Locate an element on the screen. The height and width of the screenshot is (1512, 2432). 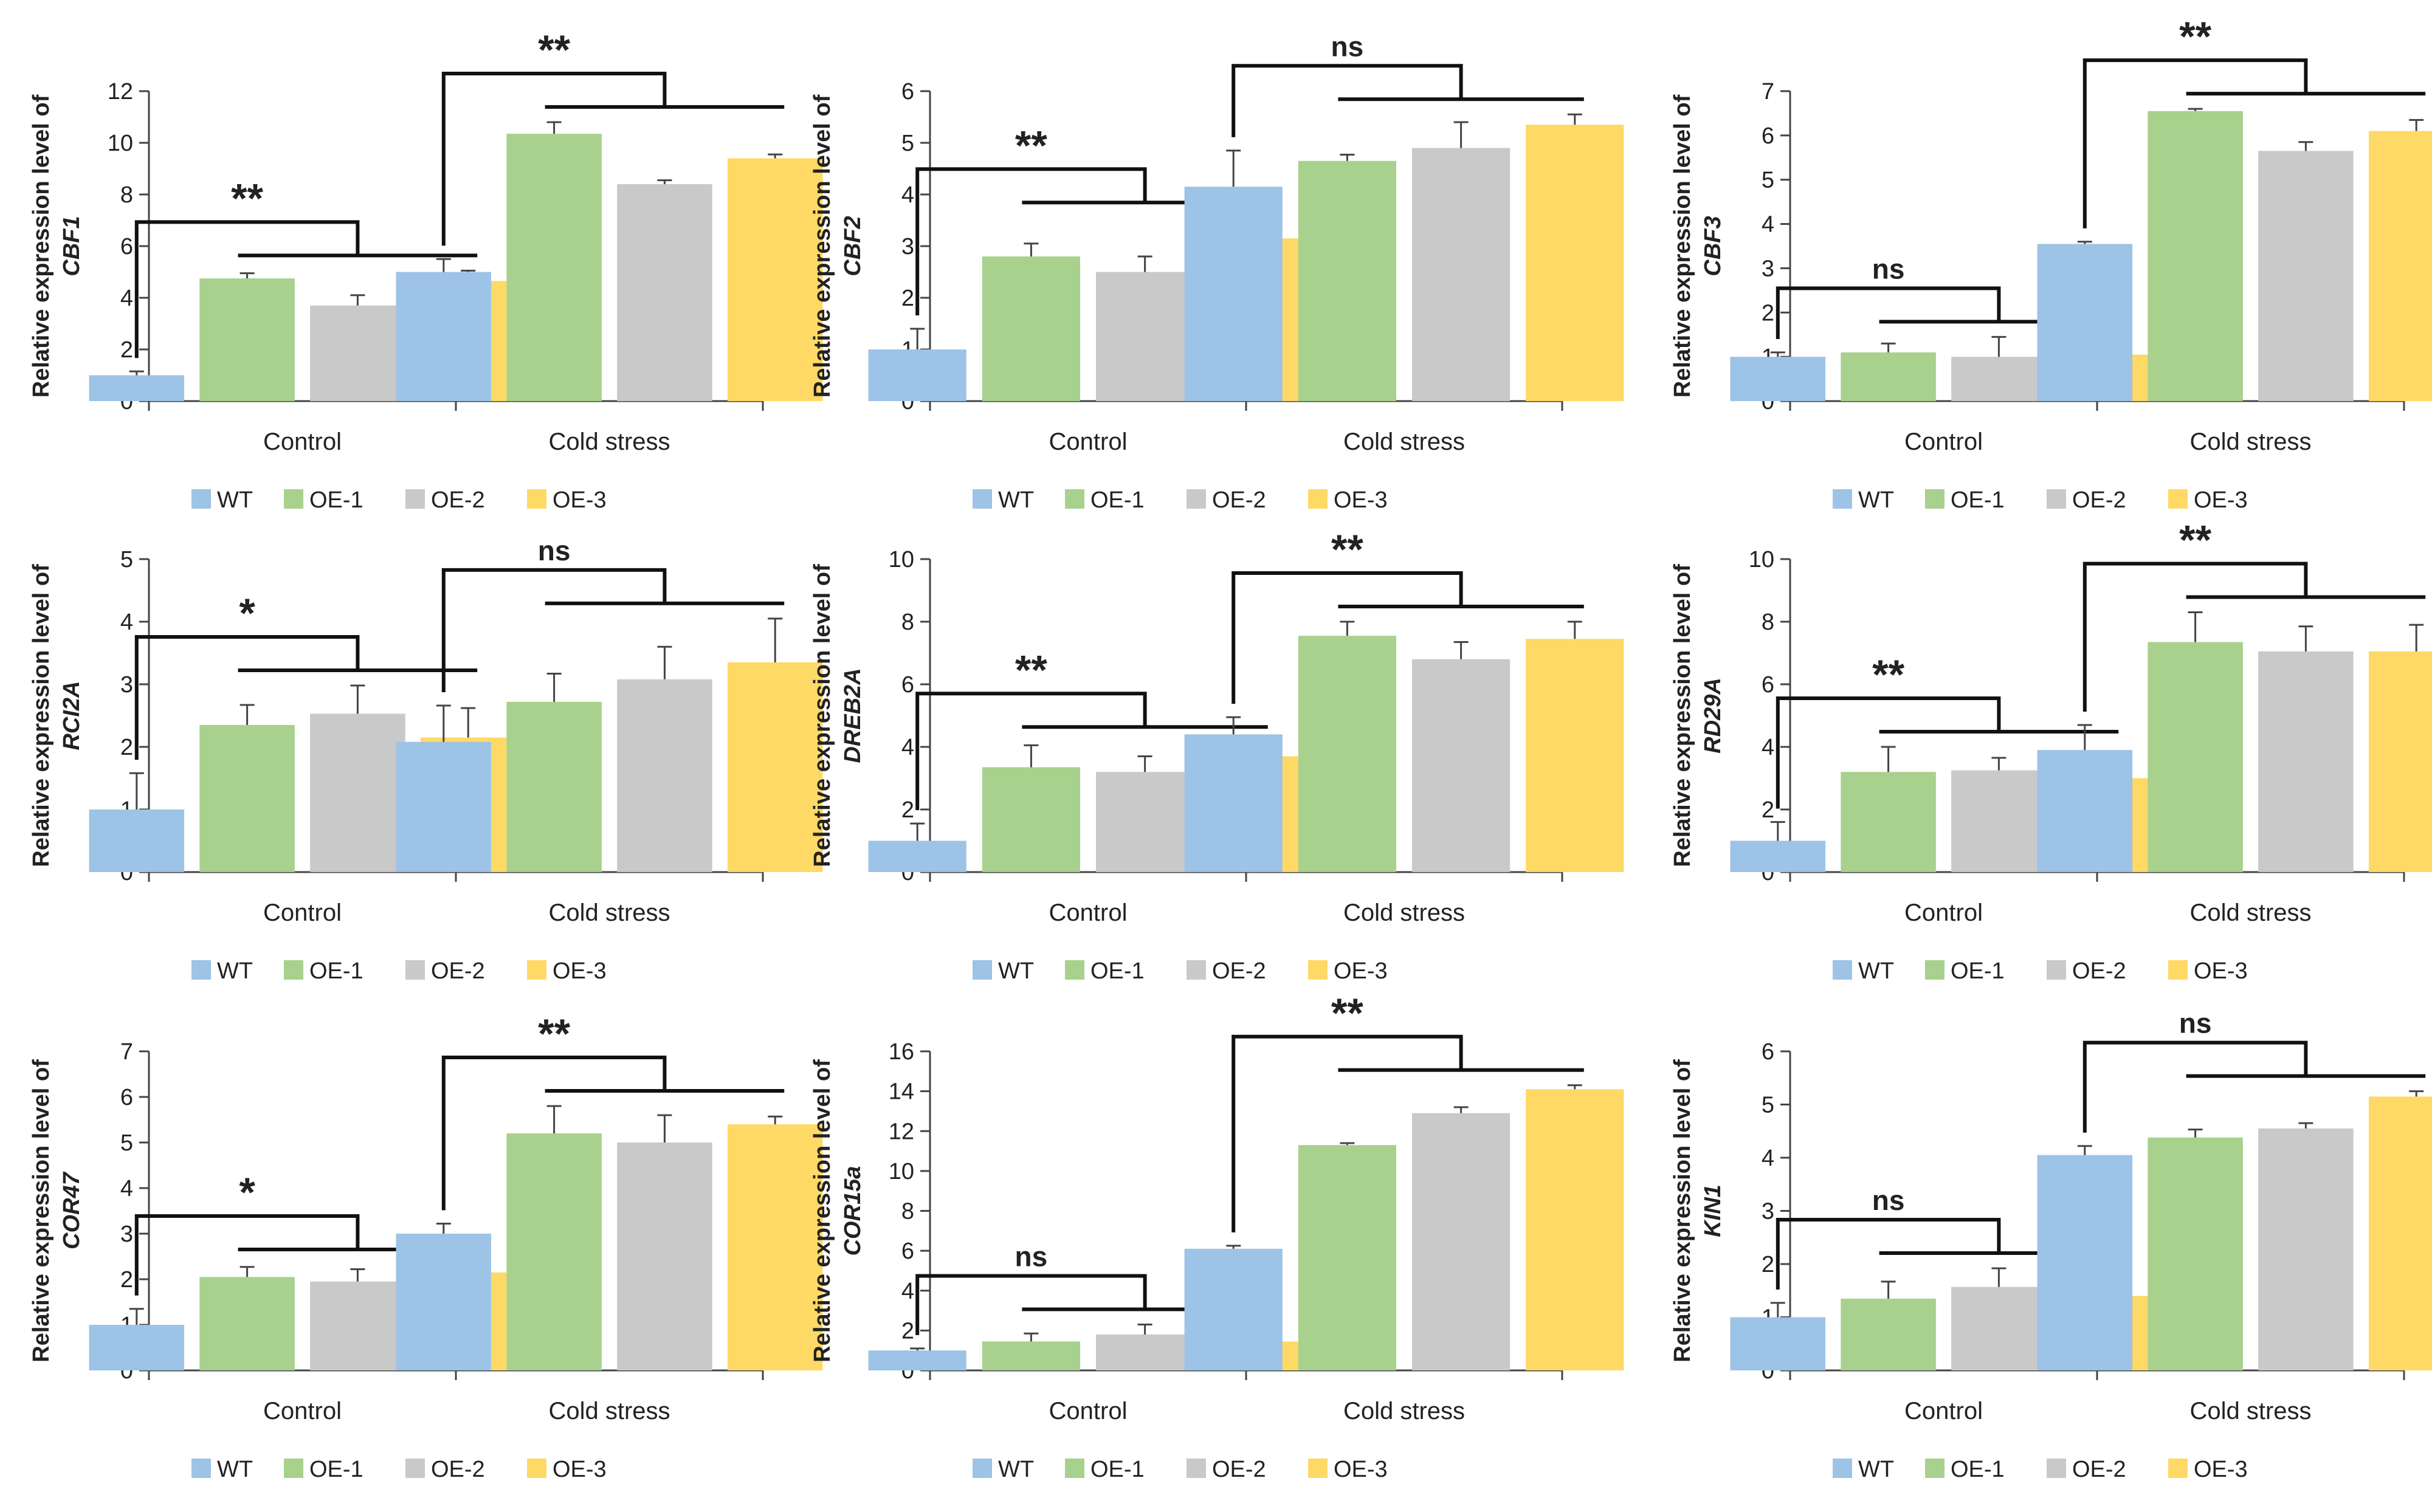
y-axis-title: Relative expression level of RD29A is located at coordinates (1698, 716).